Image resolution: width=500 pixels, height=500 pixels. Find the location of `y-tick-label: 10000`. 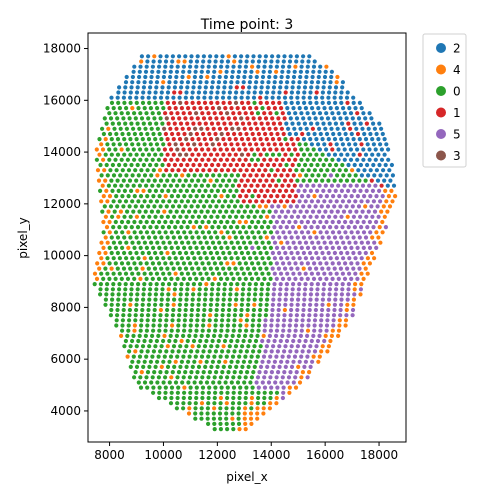

y-tick-label: 10000 is located at coordinates (62, 256).